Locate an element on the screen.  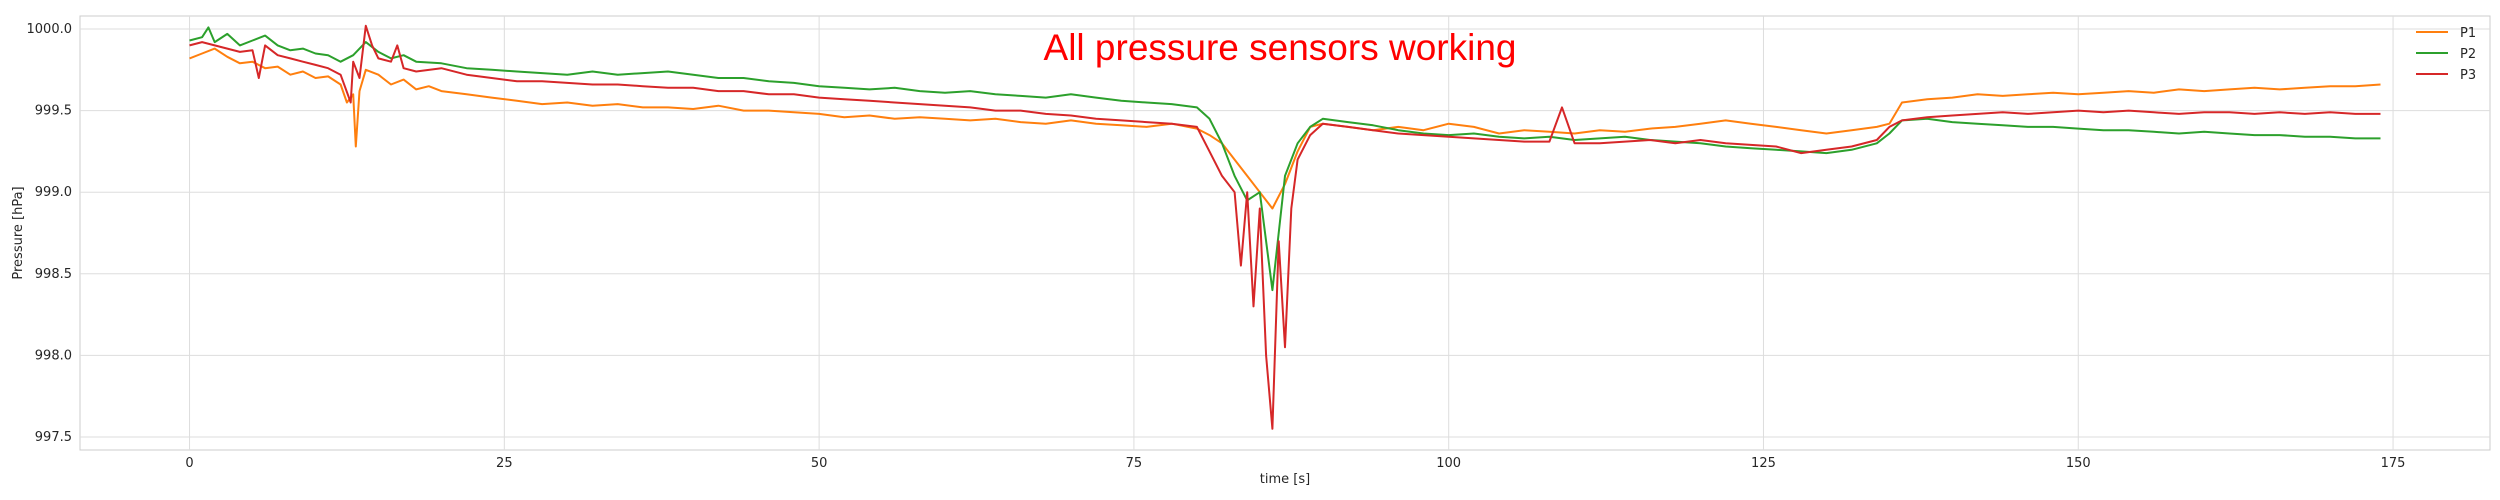
y-tick-label: 997.5 is located at coordinates (53, 437).